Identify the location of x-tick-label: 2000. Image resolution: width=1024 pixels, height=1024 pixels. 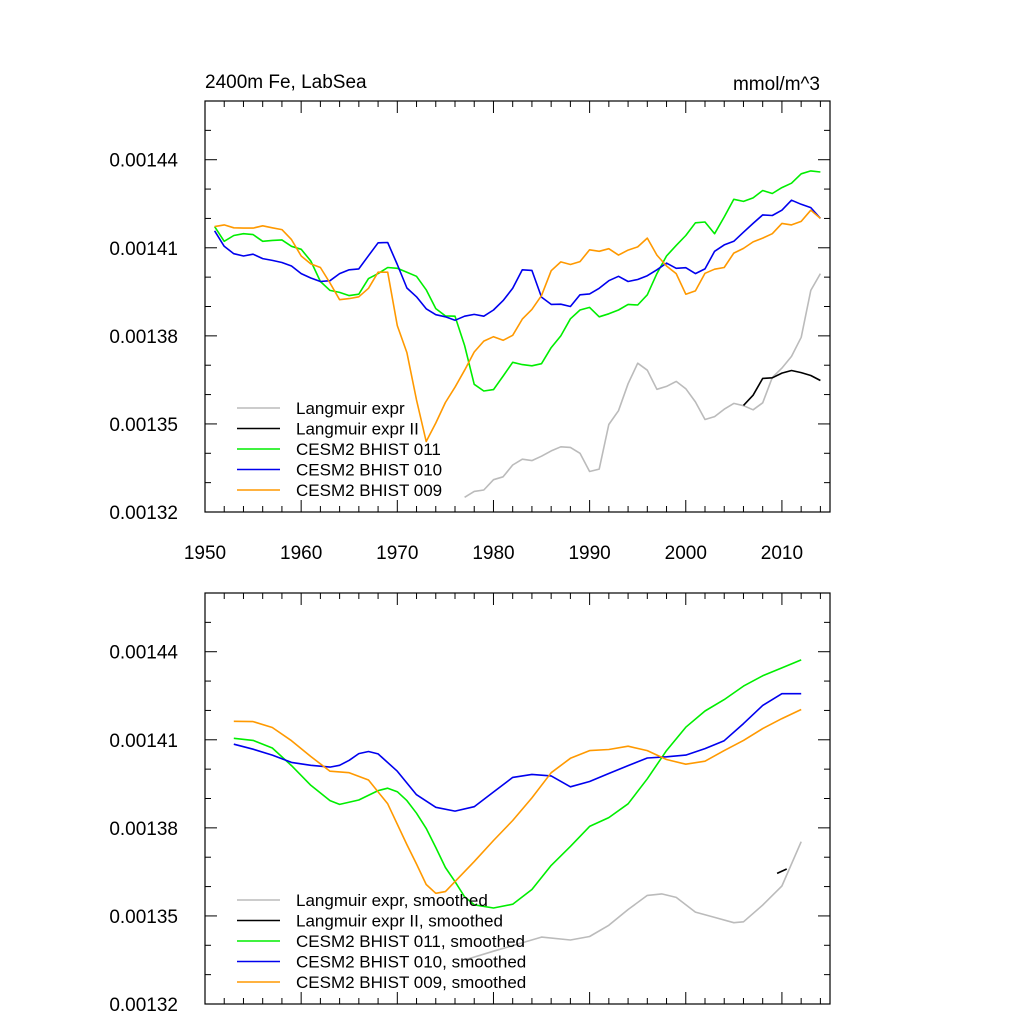
(686, 553).